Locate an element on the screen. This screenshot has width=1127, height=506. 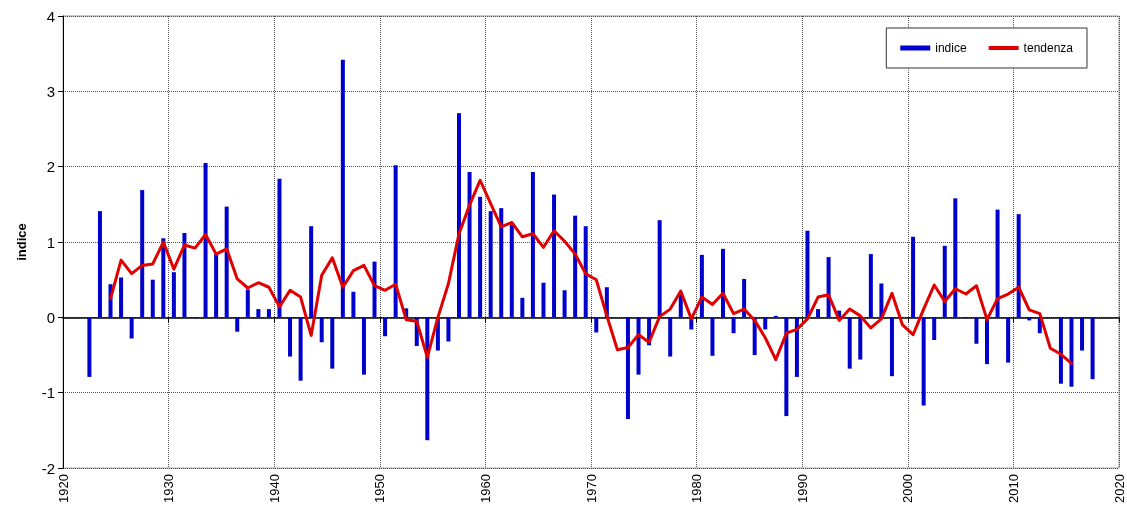
x-tick-label: 2020 is located at coordinates (1119, 488).